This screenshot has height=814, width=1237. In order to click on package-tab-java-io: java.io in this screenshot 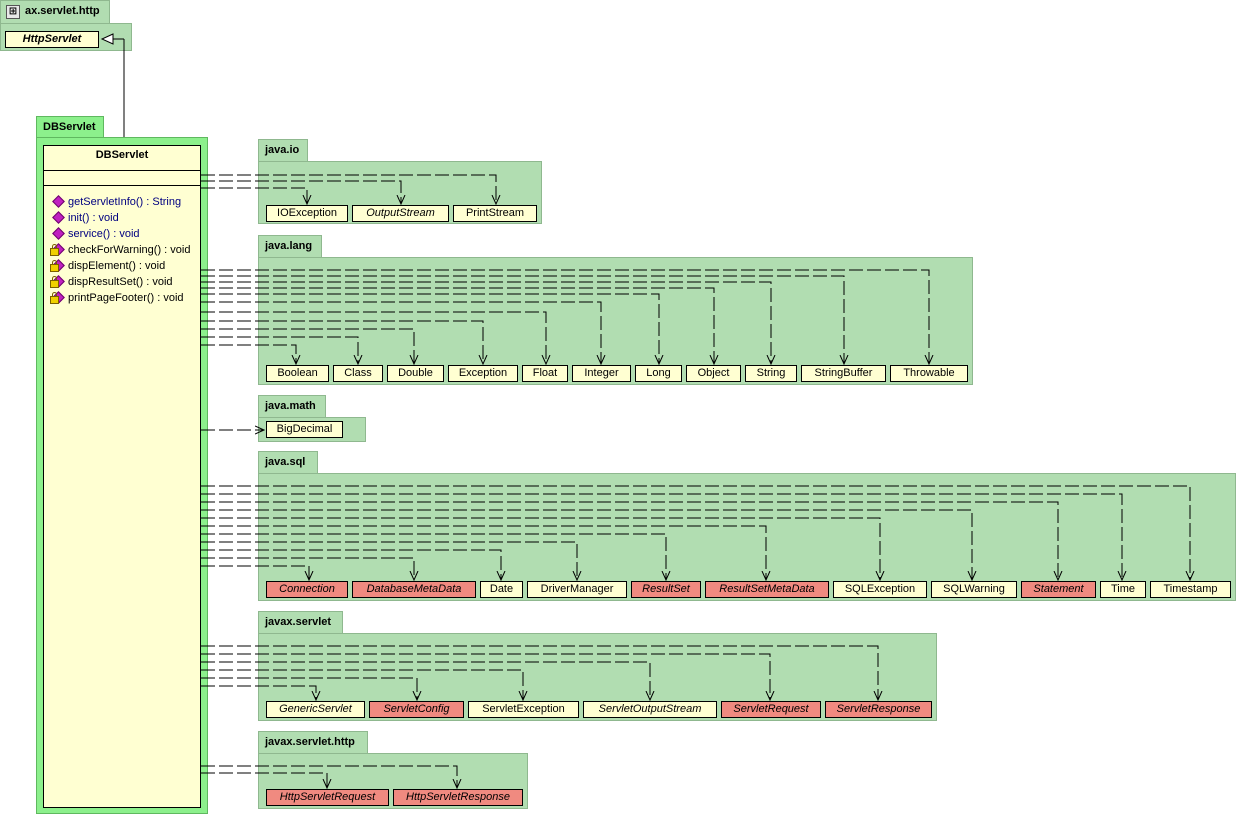, I will do `click(283, 150)`.